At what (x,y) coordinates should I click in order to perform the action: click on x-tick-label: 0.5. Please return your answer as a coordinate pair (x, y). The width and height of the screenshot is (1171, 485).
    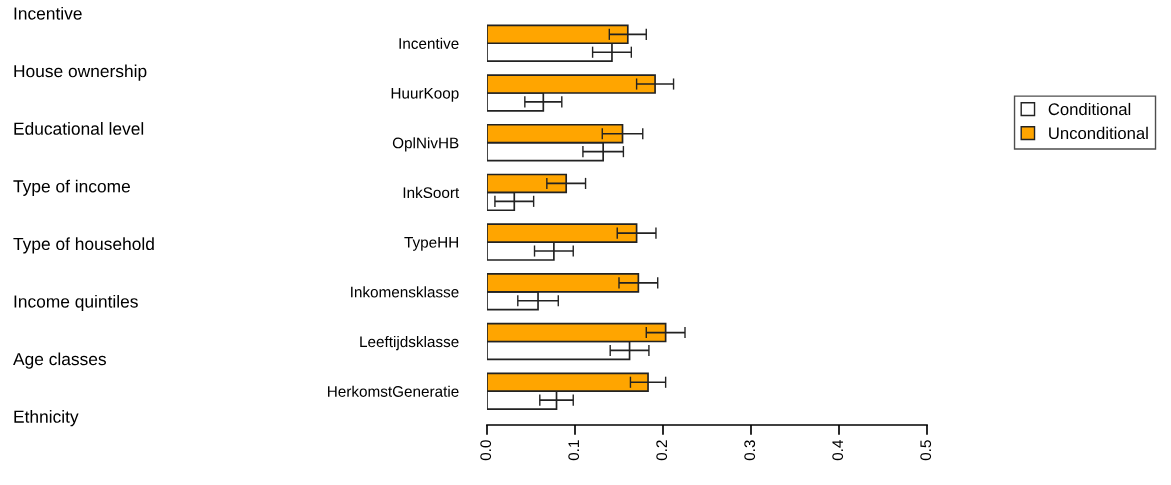
    Looking at the image, I should click on (926, 450).